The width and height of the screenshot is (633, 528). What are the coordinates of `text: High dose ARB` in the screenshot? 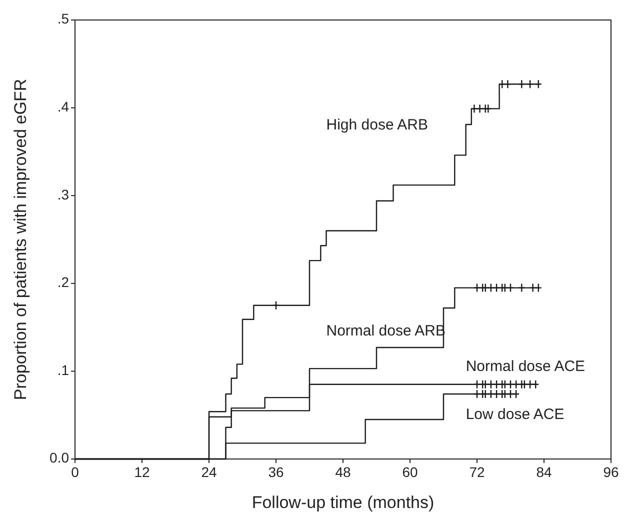 It's located at (377, 125).